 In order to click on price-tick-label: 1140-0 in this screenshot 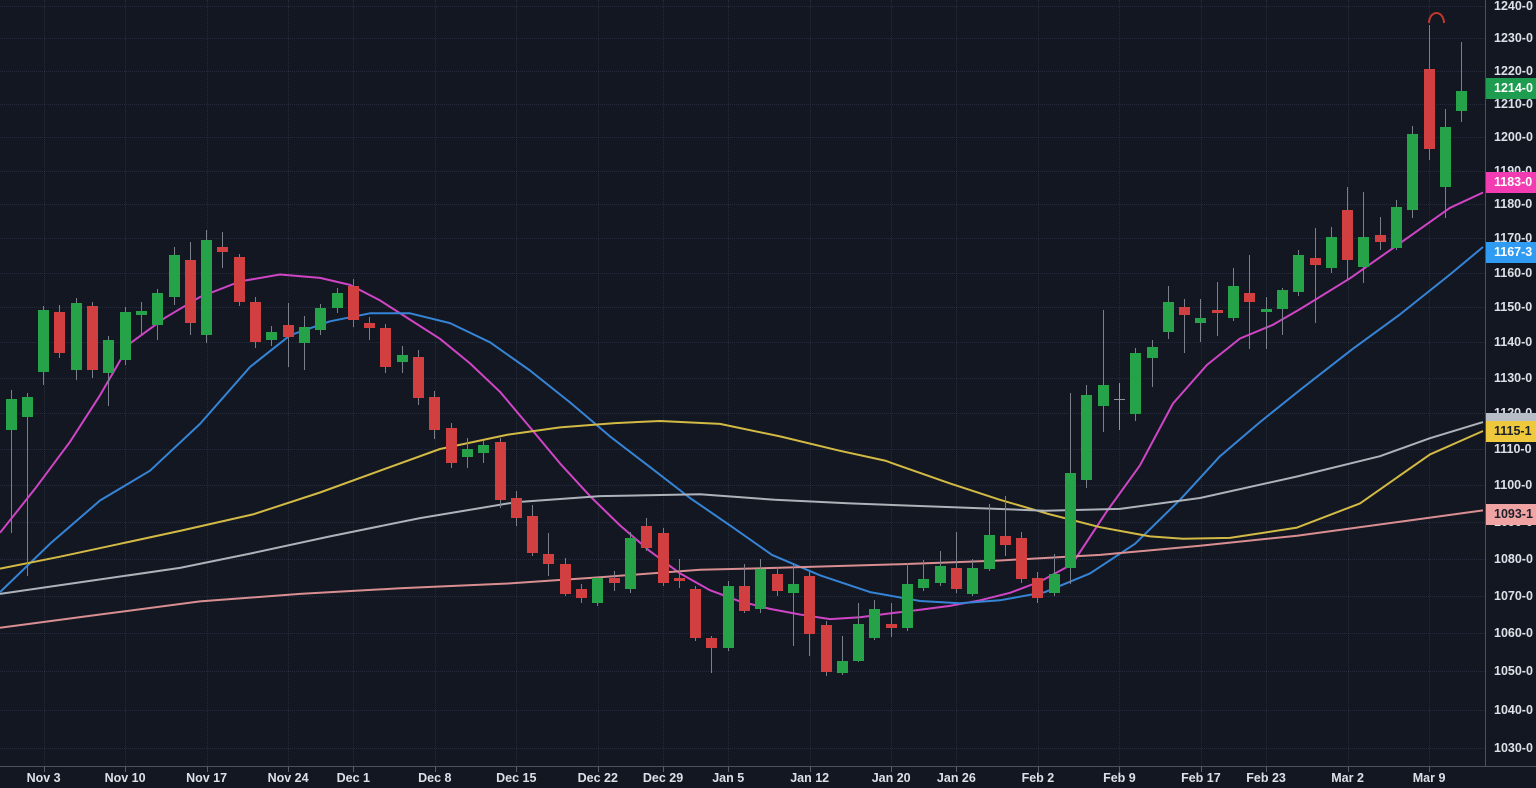, I will do `click(1513, 342)`.